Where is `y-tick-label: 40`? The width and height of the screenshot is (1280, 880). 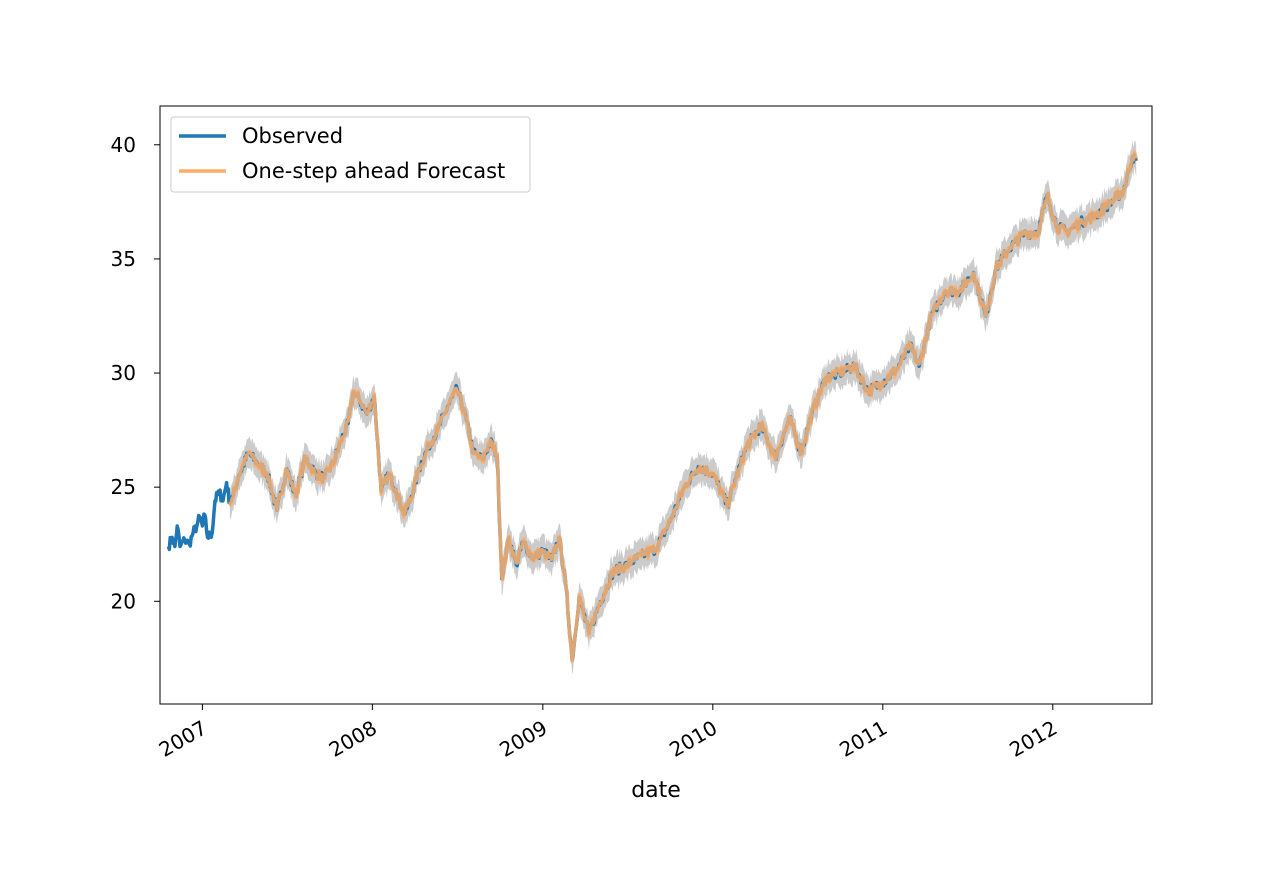
y-tick-label: 40 is located at coordinates (123, 145).